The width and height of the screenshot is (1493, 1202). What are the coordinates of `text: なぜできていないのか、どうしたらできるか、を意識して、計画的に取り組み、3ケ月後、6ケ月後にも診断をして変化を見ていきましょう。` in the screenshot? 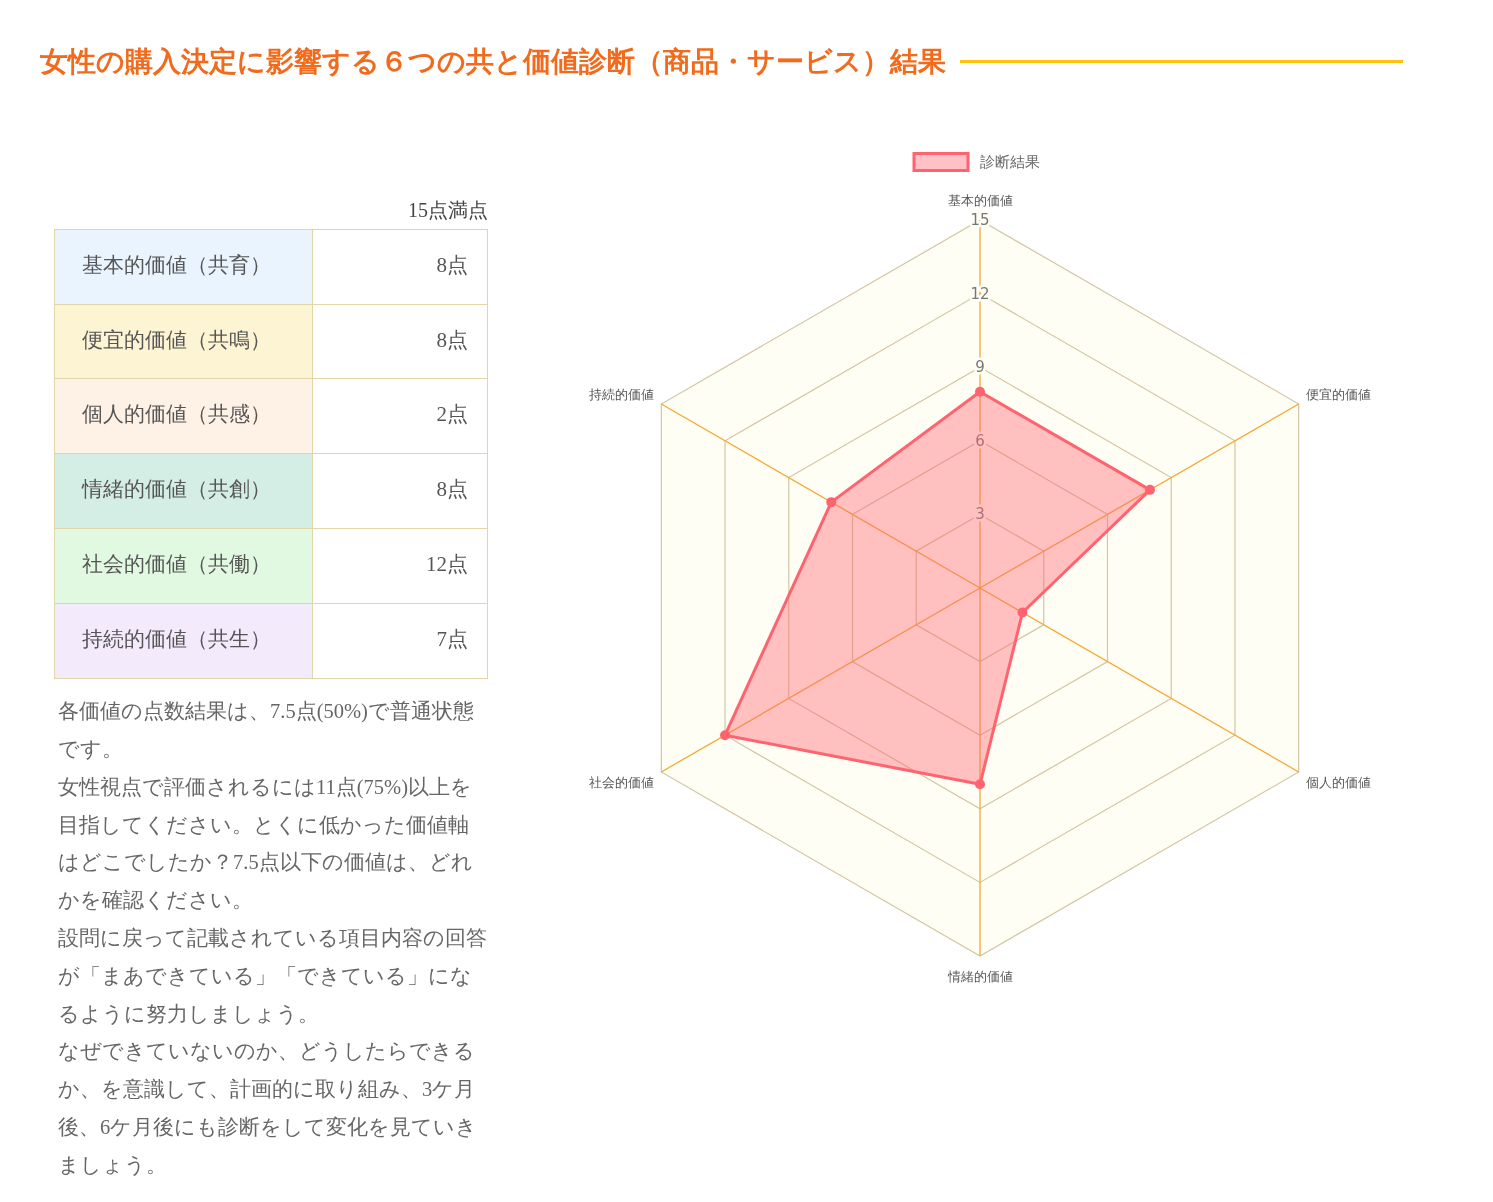 It's located at (268, 1108).